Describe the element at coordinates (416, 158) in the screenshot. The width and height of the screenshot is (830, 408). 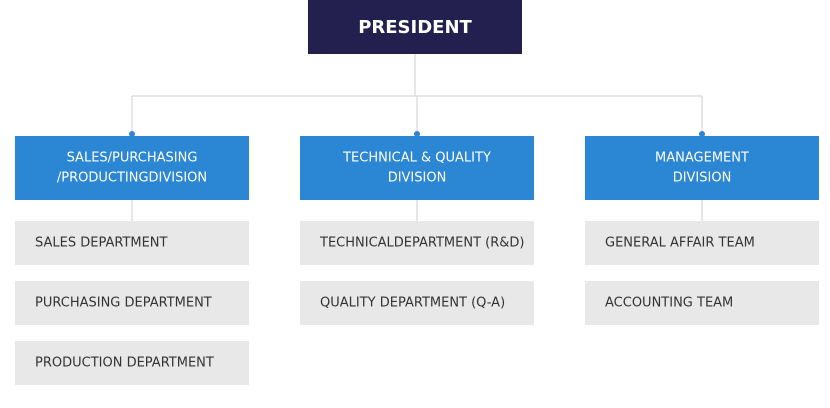
I see `division-title: TECHNICAL & QUALITY` at that location.